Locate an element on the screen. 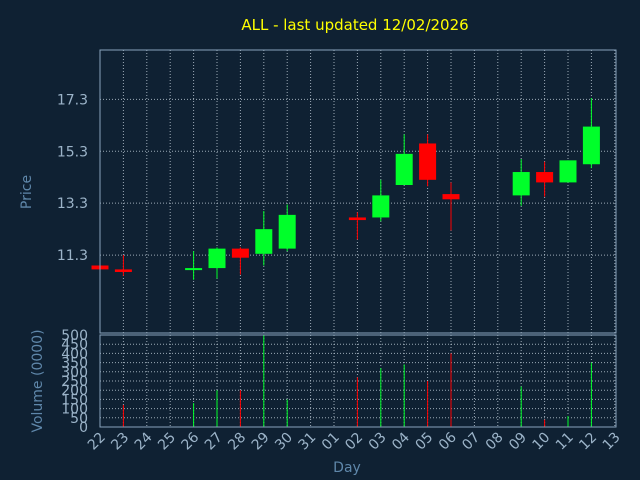 The height and width of the screenshot is (480, 640). x-tick-label: 31 is located at coordinates (308, 442).